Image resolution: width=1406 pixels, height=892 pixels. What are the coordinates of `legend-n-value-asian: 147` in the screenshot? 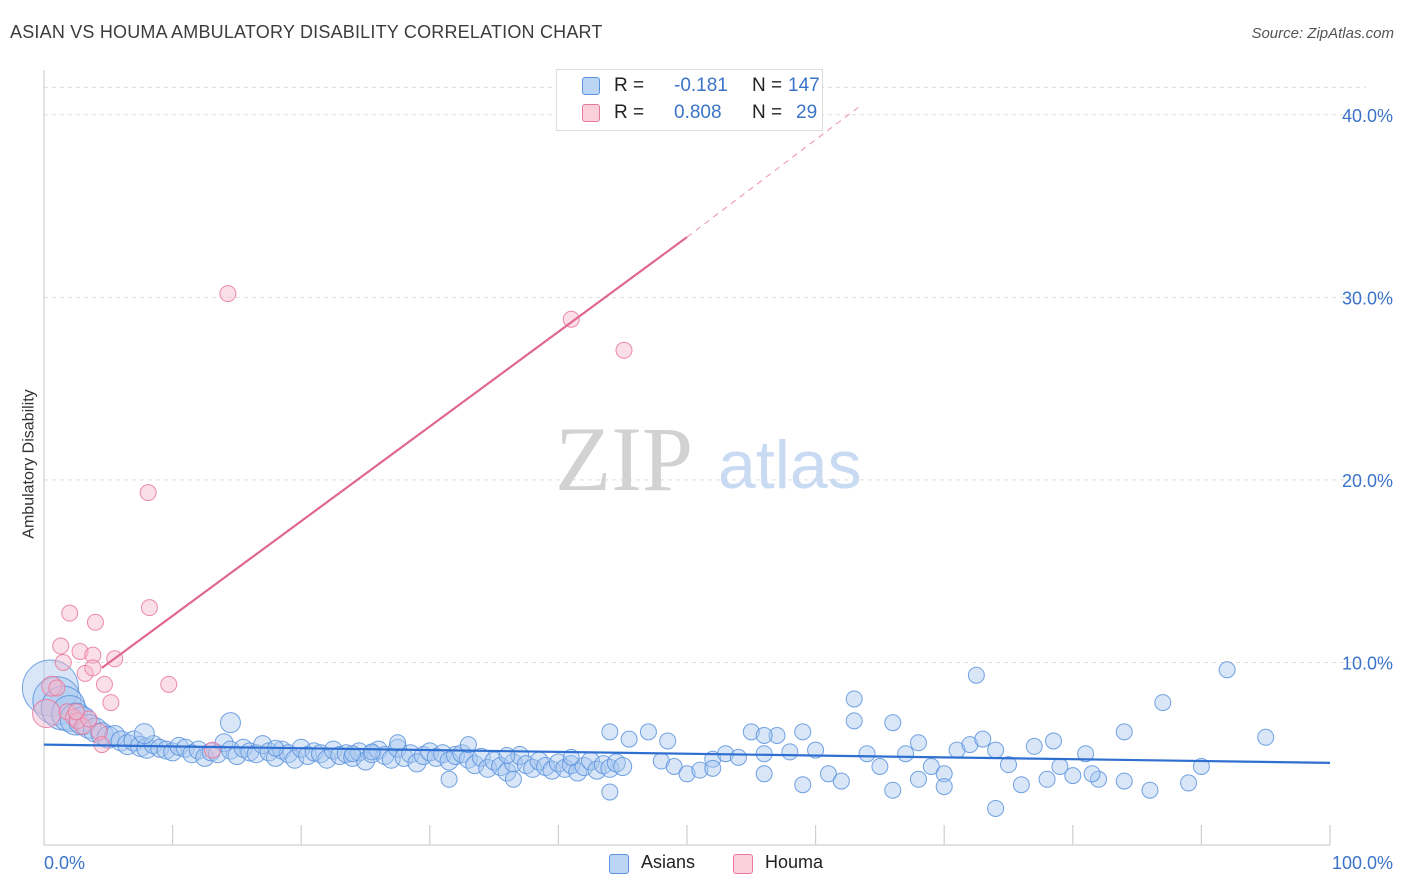 It's located at (804, 85).